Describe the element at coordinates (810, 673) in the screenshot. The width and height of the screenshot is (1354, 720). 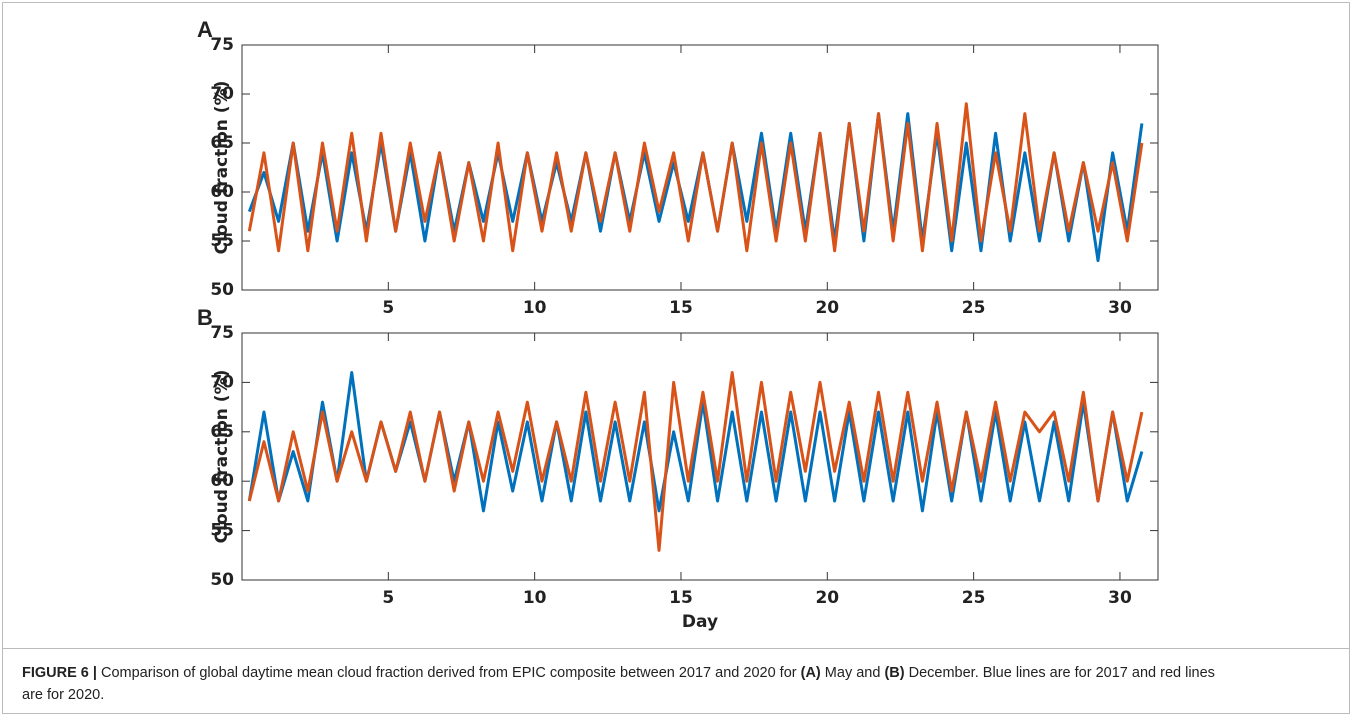
I see `caption-ref: (A)` at that location.